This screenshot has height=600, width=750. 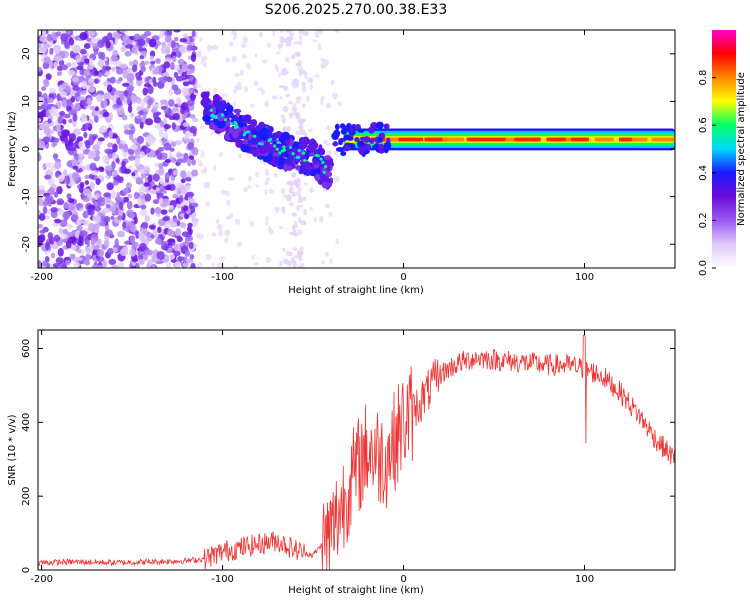 I want to click on x-tick-label: 100, so click(x=584, y=579).